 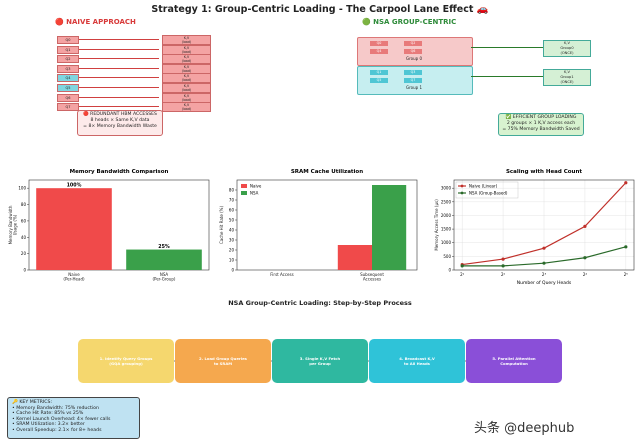 What do you see at coordinates (379, 51) in the screenshot?
I see `group-query: Q4` at bounding box center [379, 51].